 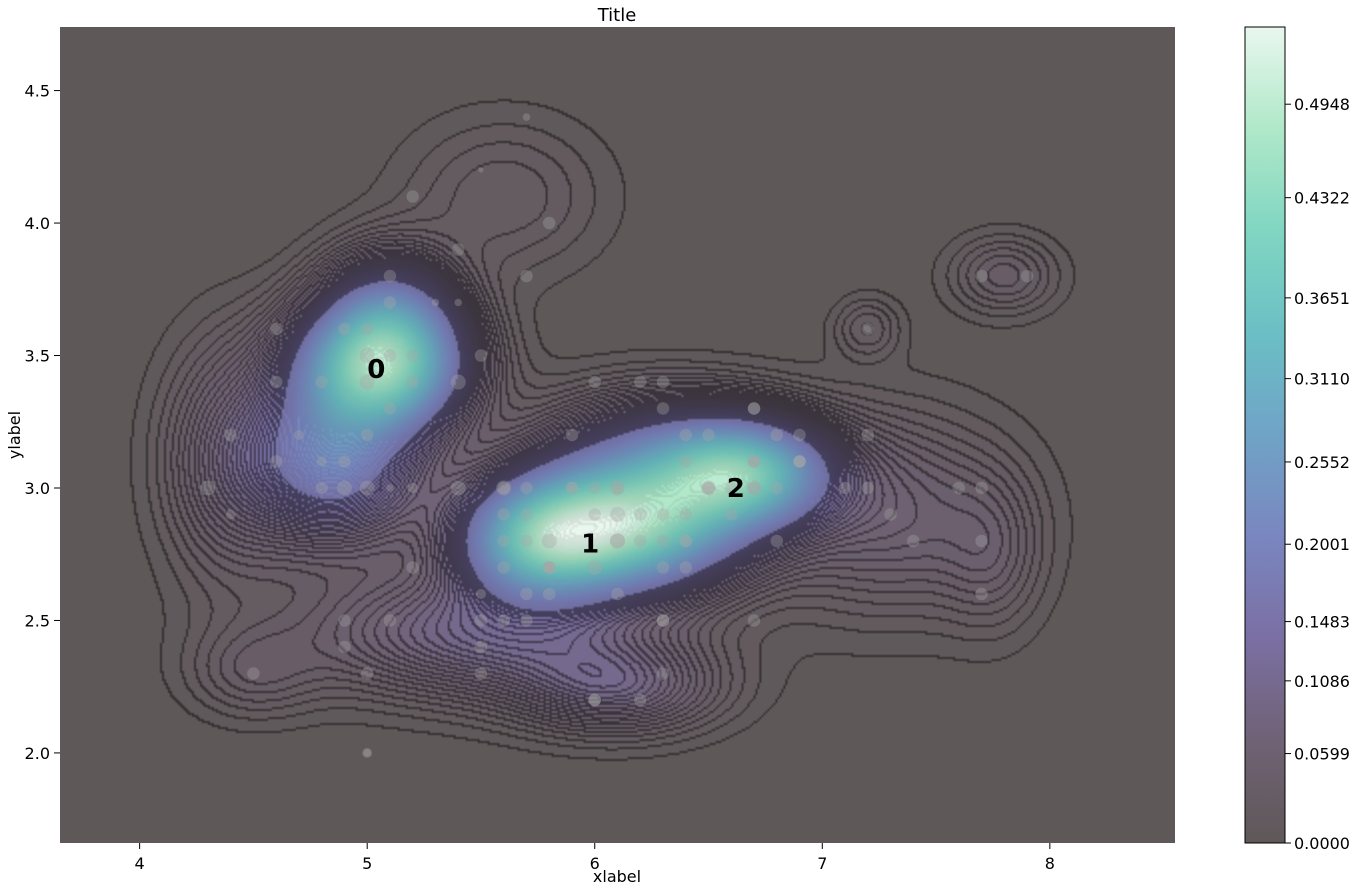 I want to click on colorbar-tick-label: 0.2001, so click(x=1322, y=544).